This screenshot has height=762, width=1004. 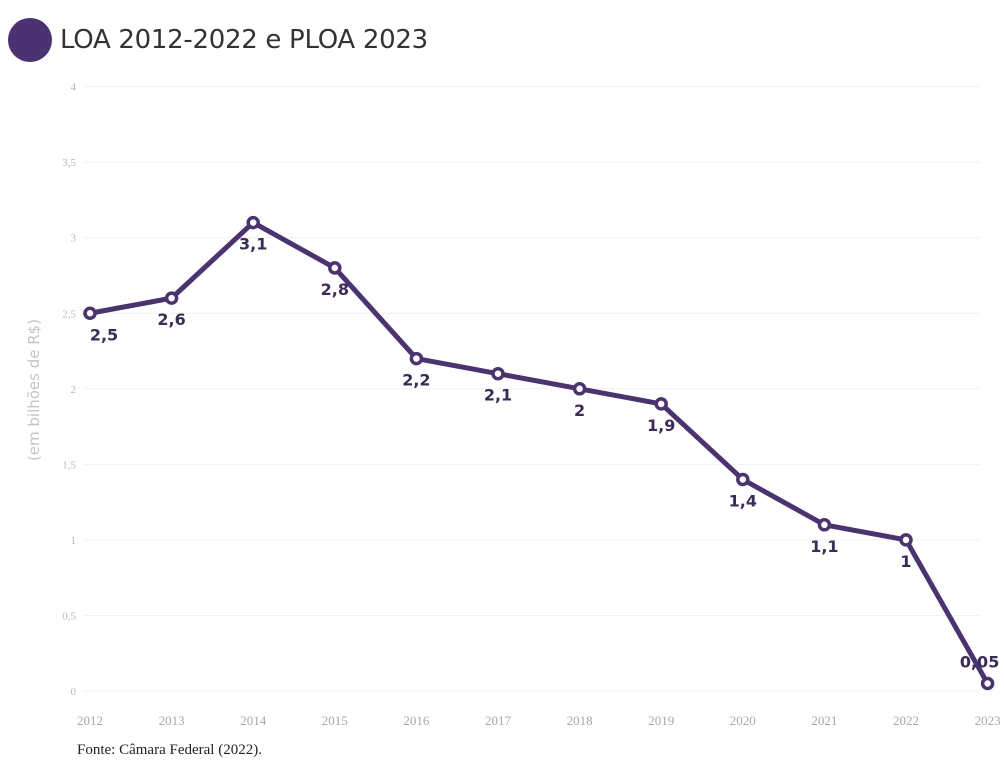 What do you see at coordinates (90, 720) in the screenshot?
I see `x-tick-label: 2012` at bounding box center [90, 720].